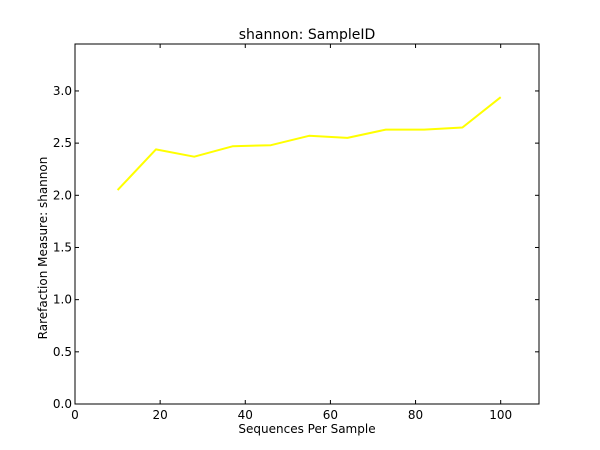 The width and height of the screenshot is (600, 450). I want to click on y-tick-label: 1.0, so click(62, 300).